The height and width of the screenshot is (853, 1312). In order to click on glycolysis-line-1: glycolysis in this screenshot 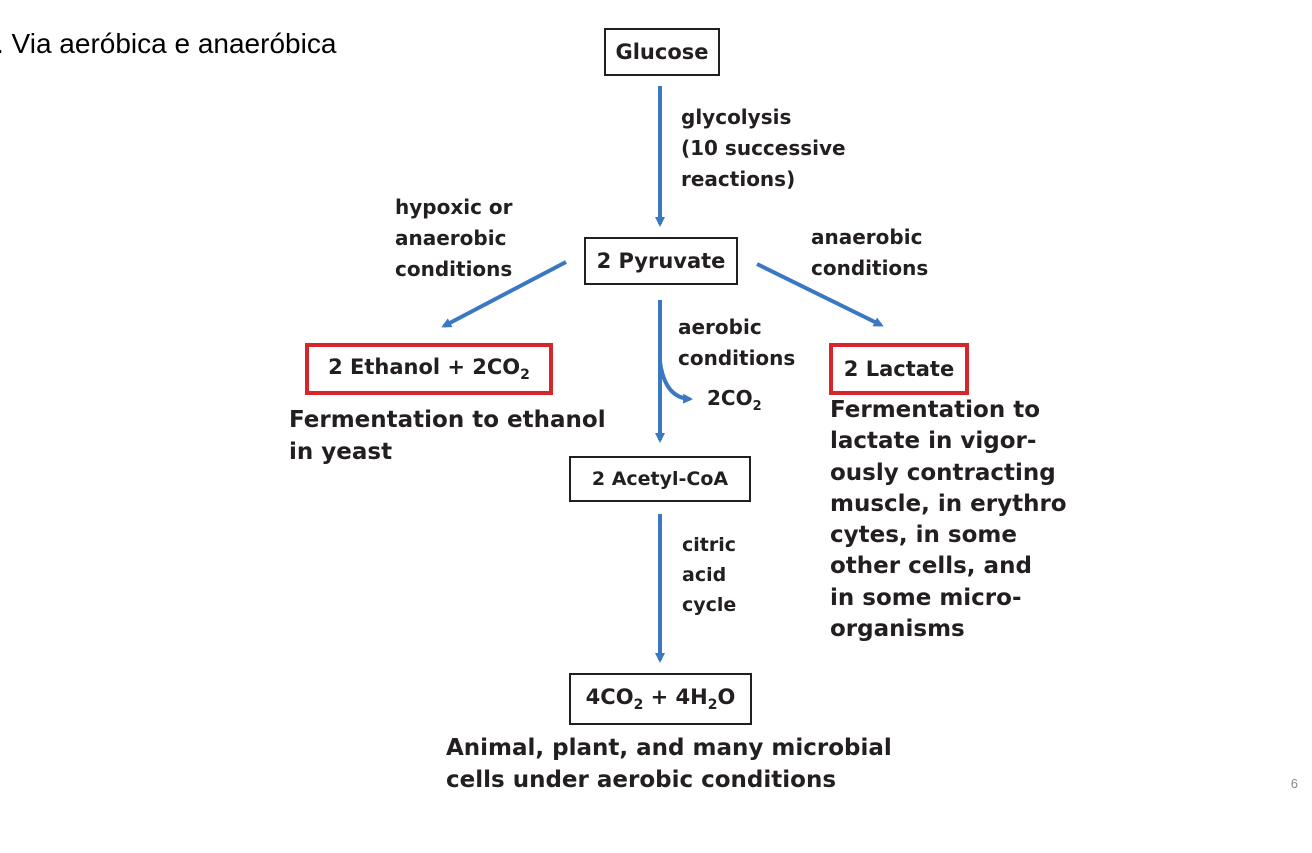, I will do `click(736, 117)`.